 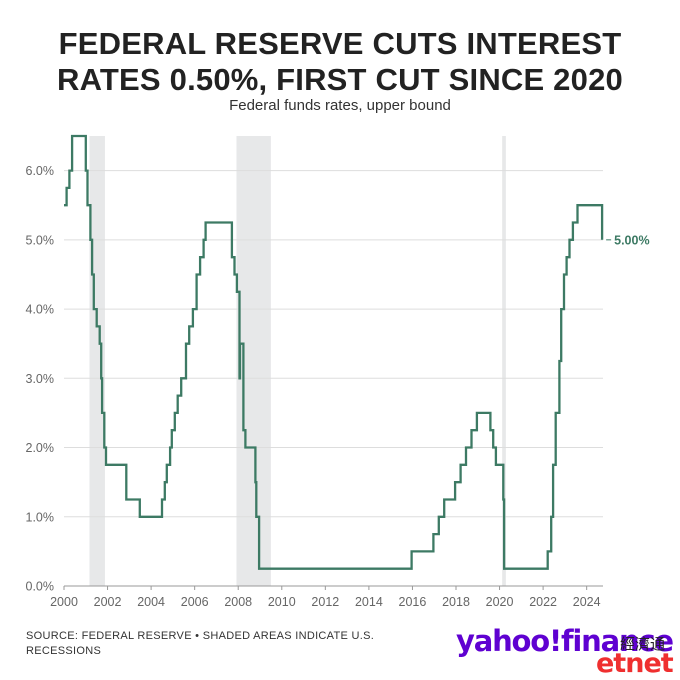 I want to click on etnet-watermark: etnet, so click(x=635, y=663).